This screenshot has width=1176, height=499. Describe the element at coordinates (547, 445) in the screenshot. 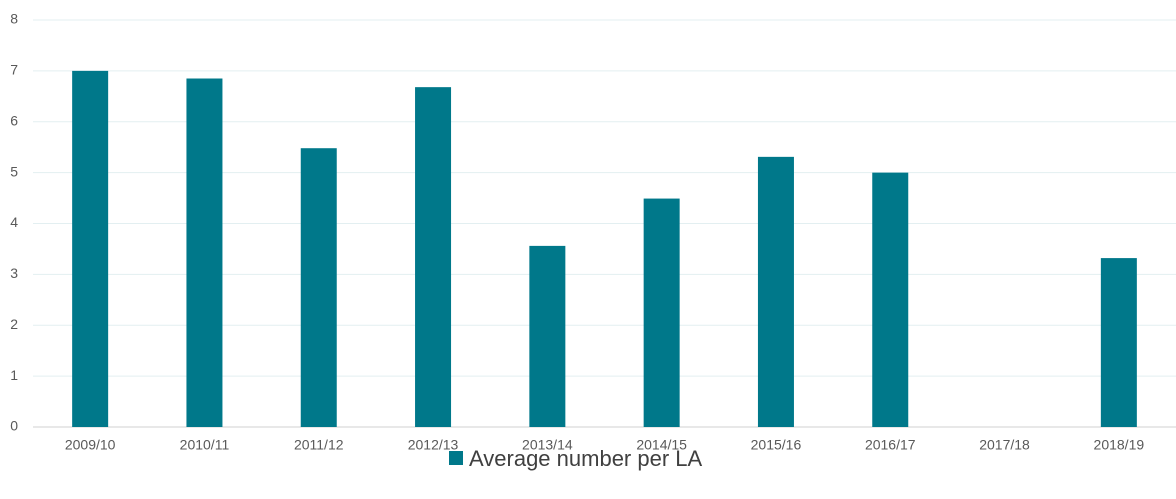

I see `x-tick-label: 2013/14` at that location.